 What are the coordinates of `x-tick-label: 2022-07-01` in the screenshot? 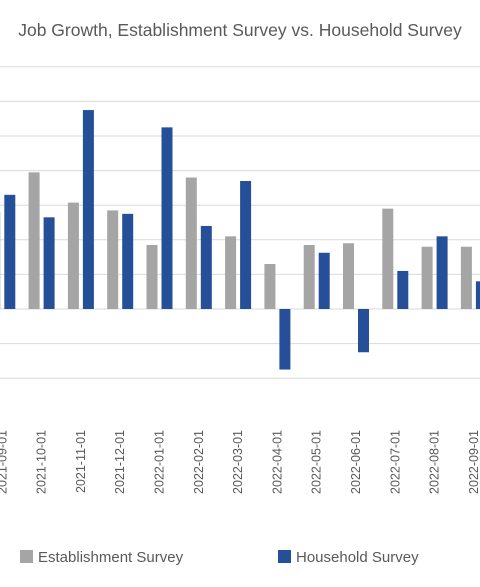 It's located at (395, 462).